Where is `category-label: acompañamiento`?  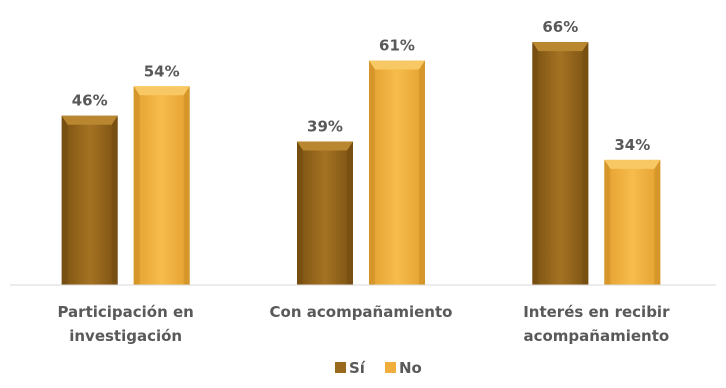
category-label: acompañamiento is located at coordinates (596, 336).